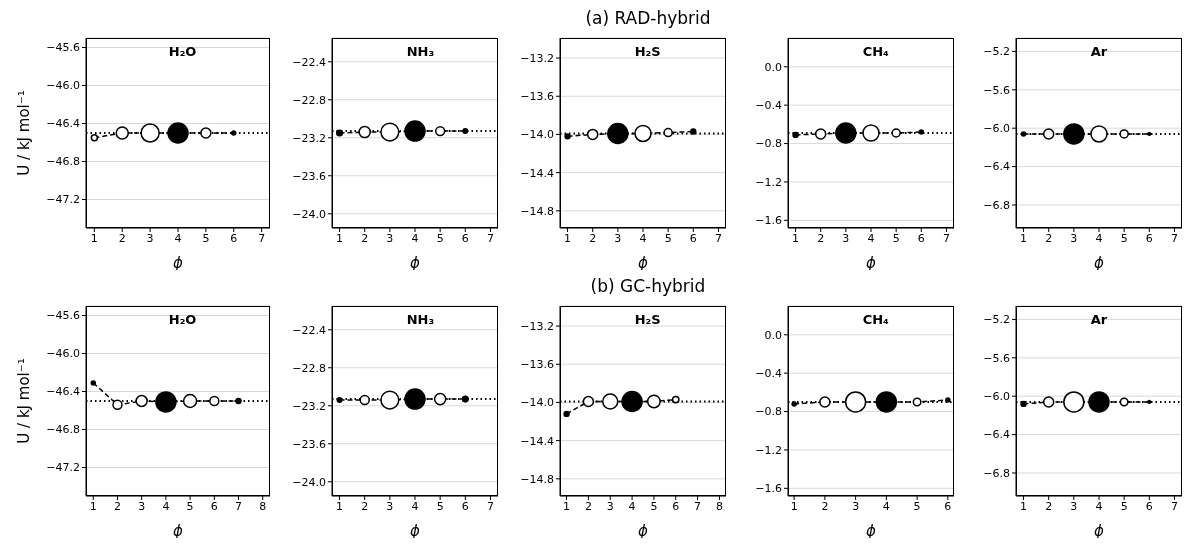 Image resolution: width=1197 pixels, height=554 pixels. I want to click on annotation: Ar, so click(1099, 319).